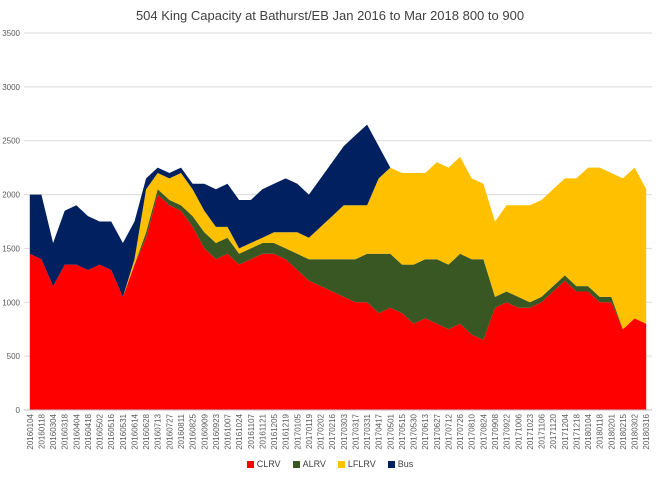  Describe the element at coordinates (11, 195) in the screenshot. I see `y-tick-label: 2000` at that location.